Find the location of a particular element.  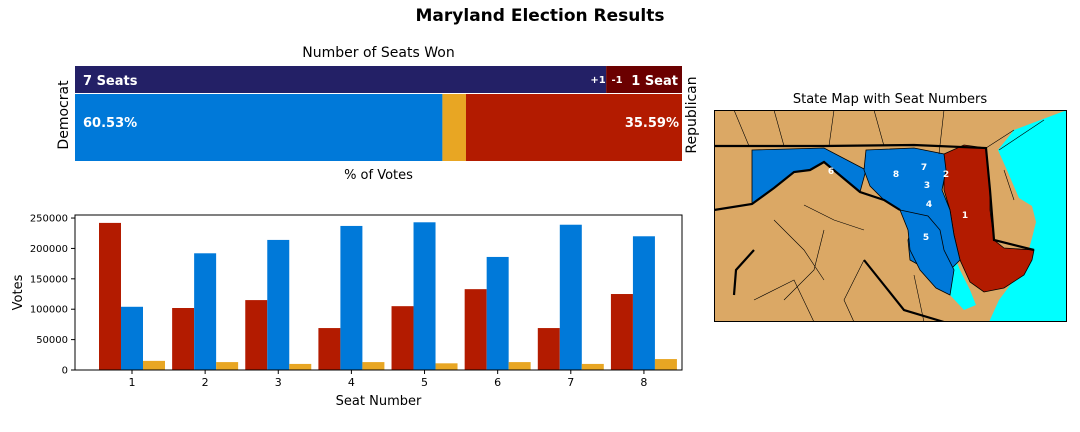

seat-label-3: 3 is located at coordinates (927, 186).